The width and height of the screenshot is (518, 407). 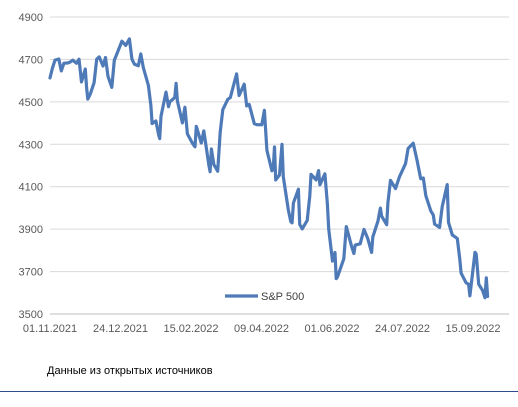 I want to click on y-tick-label-2: 3900, so click(x=31, y=230).